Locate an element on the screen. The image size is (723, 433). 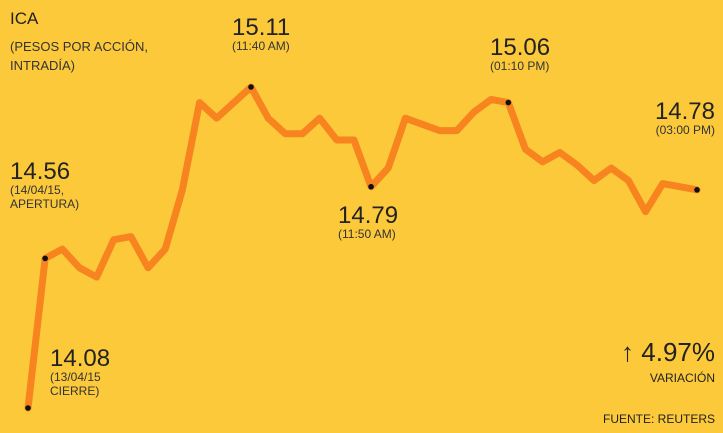
chart-subtitle: (PESOS POR ACCIÓN, INTRADÍA) is located at coordinates (79, 56).